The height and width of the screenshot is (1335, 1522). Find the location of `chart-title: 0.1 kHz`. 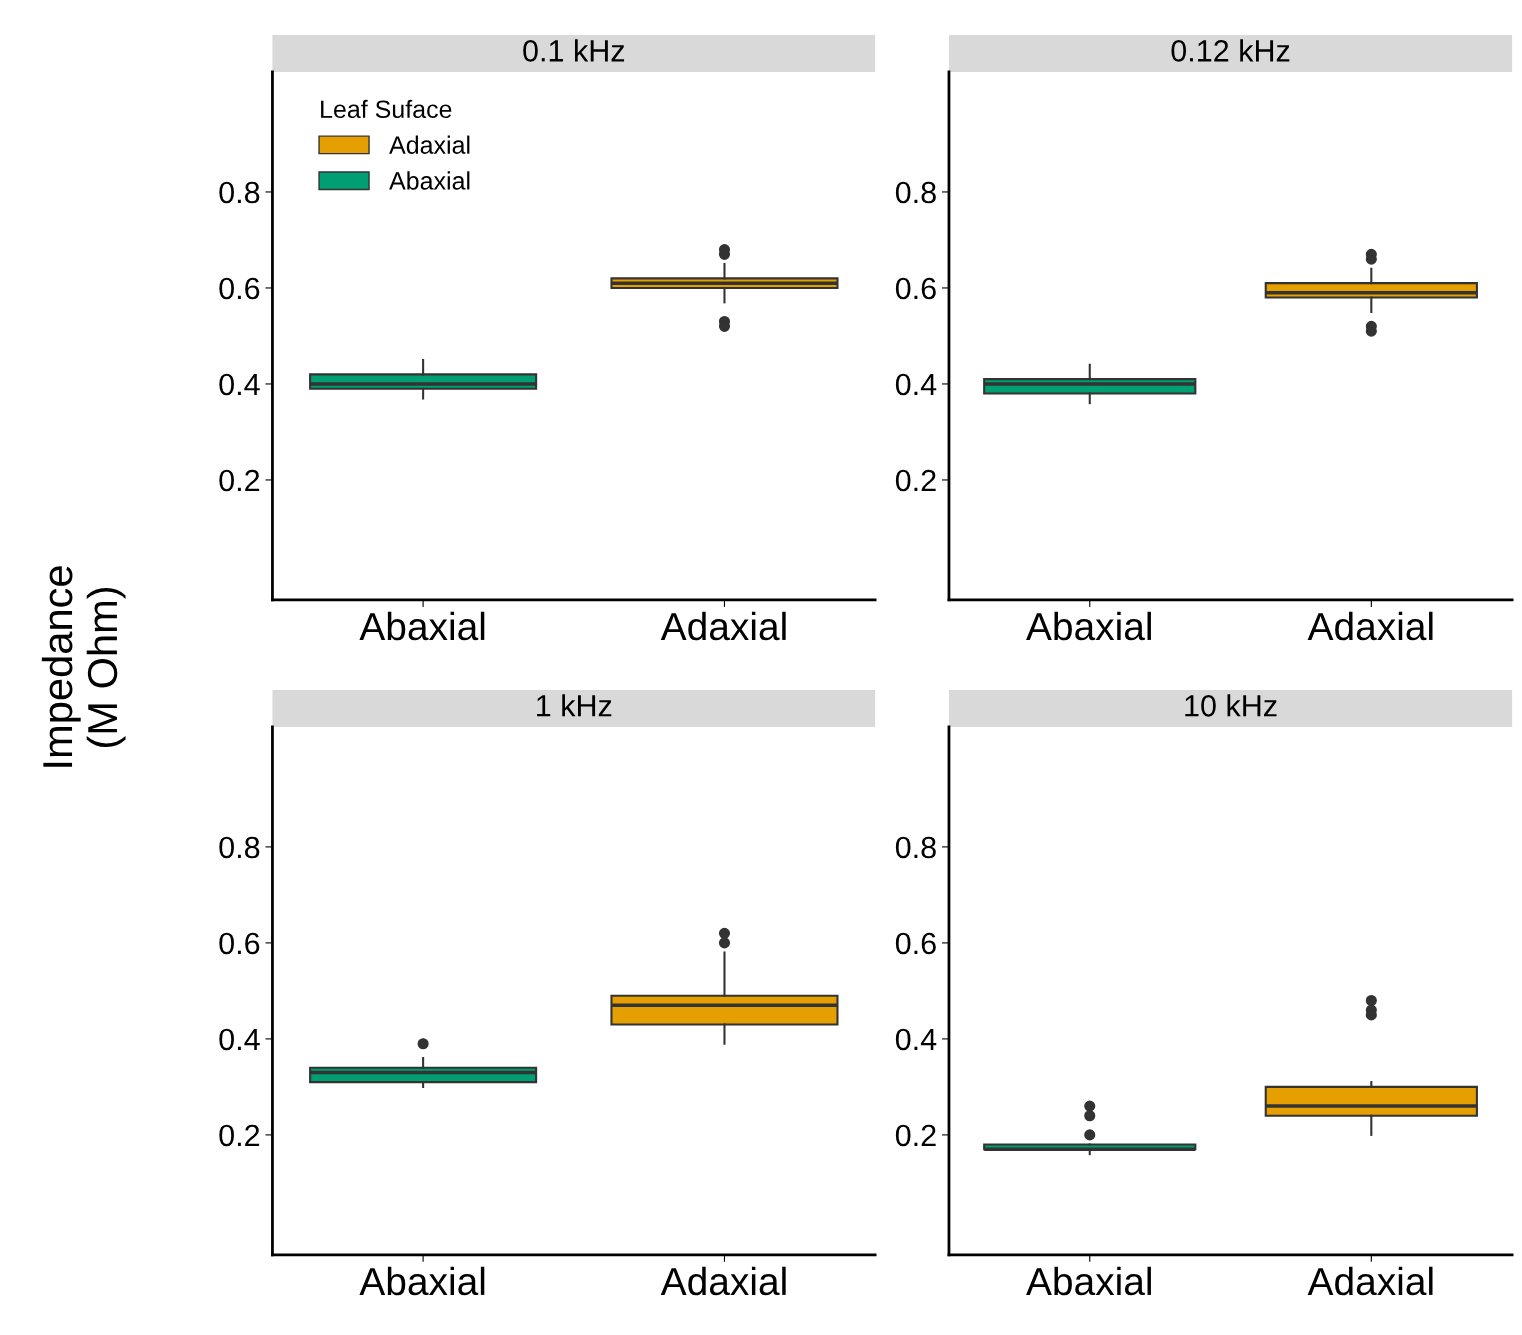

chart-title: 0.1 kHz is located at coordinates (574, 50).